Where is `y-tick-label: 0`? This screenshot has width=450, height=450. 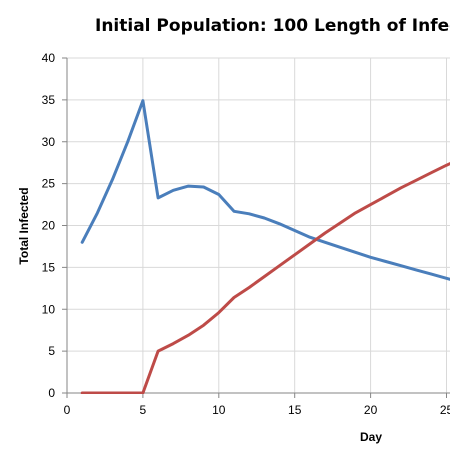 y-tick-label: 0 is located at coordinates (51, 393).